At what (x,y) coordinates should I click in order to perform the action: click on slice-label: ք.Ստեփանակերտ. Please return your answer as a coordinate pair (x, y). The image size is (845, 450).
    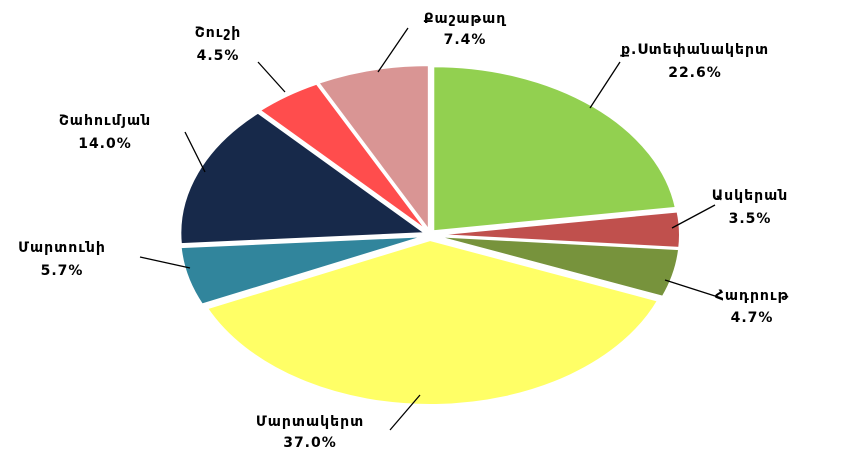
    Looking at the image, I should click on (694, 50).